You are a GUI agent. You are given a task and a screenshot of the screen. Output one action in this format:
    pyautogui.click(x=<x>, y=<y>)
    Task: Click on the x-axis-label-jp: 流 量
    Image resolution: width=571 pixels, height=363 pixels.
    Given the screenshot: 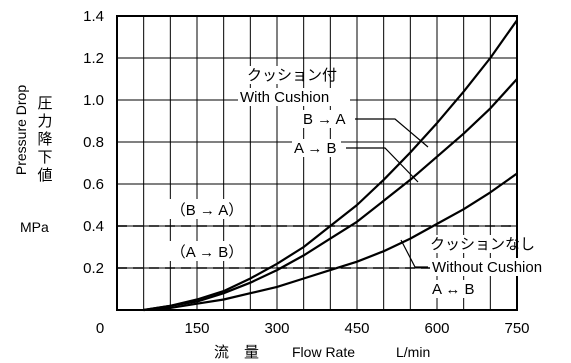 What is the action you would take?
    pyautogui.click(x=236, y=352)
    